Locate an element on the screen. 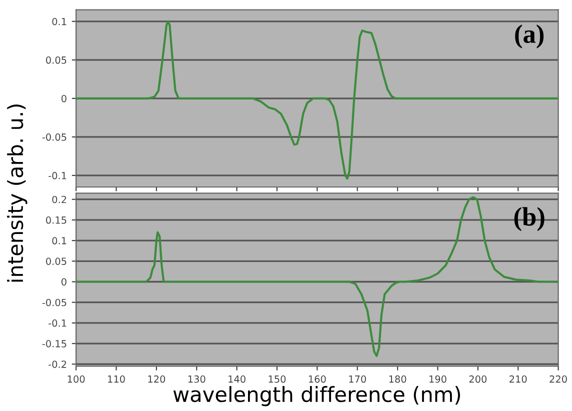 This screenshot has height=411, width=572. y-axis-title: intensity (arb. u.) is located at coordinates (17, 193).